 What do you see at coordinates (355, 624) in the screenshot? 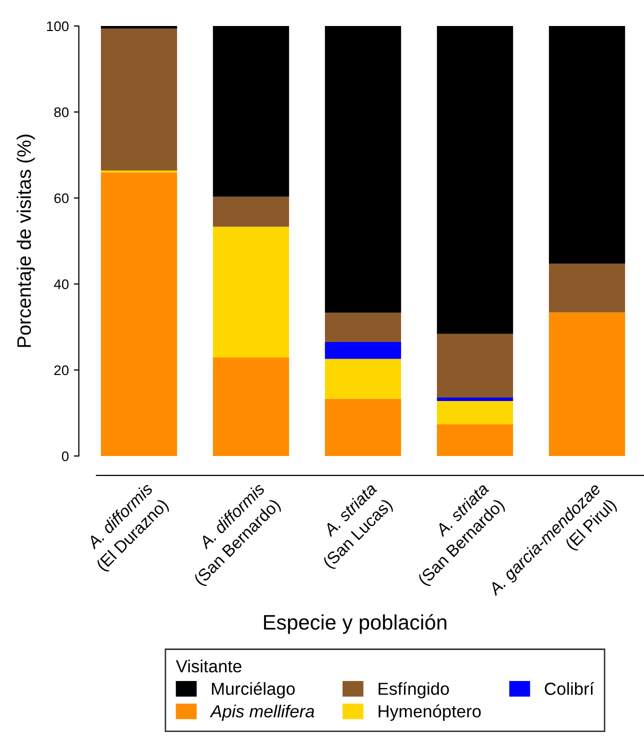
I see `x-axis-title: Especie y población` at bounding box center [355, 624].